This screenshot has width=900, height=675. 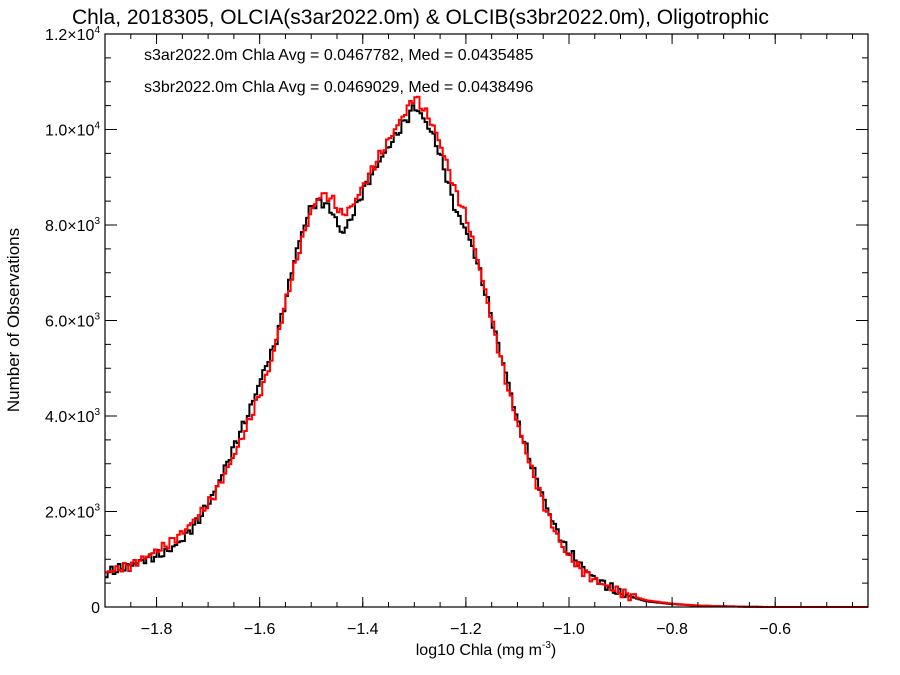 I want to click on y-tick-label: 8.0×10³, so click(x=72, y=225).